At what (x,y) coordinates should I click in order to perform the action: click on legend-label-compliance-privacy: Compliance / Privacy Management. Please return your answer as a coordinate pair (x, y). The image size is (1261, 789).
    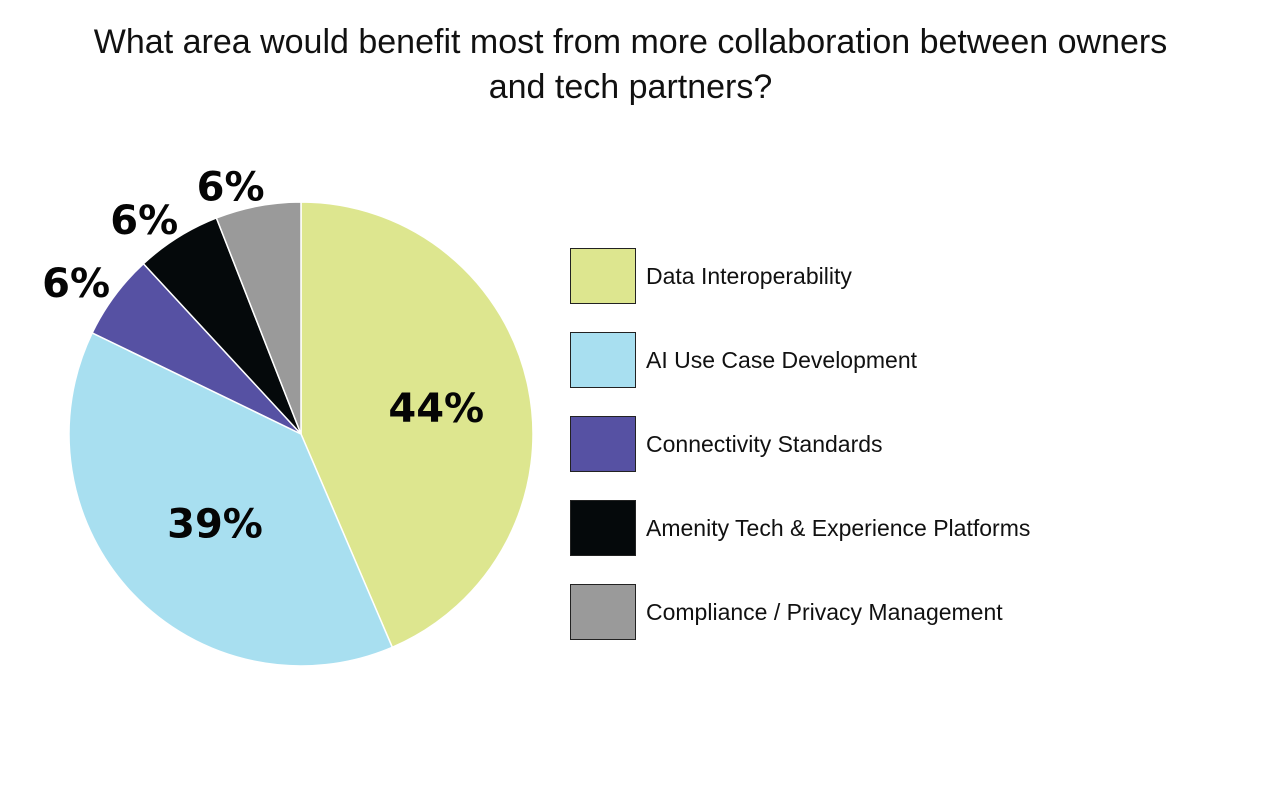
    Looking at the image, I should click on (824, 612).